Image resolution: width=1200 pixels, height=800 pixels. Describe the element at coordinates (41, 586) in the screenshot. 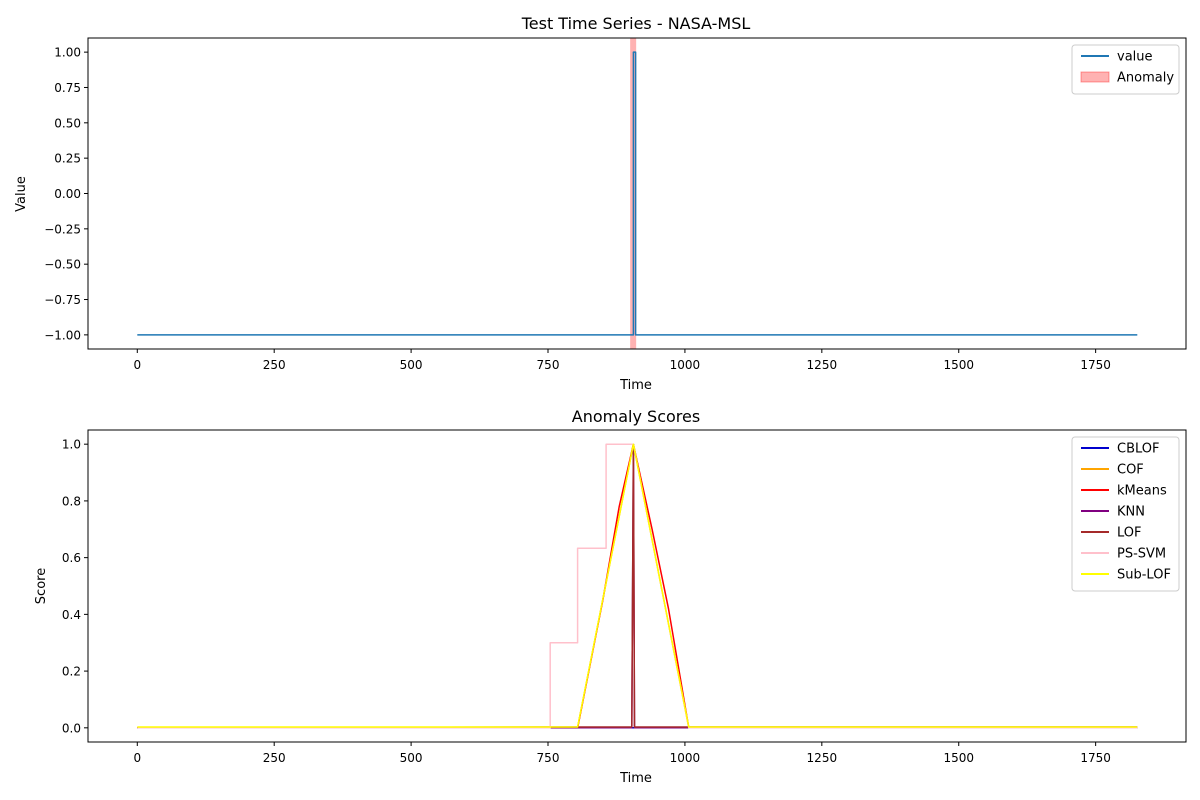

I see `y-axis-label: Score` at that location.